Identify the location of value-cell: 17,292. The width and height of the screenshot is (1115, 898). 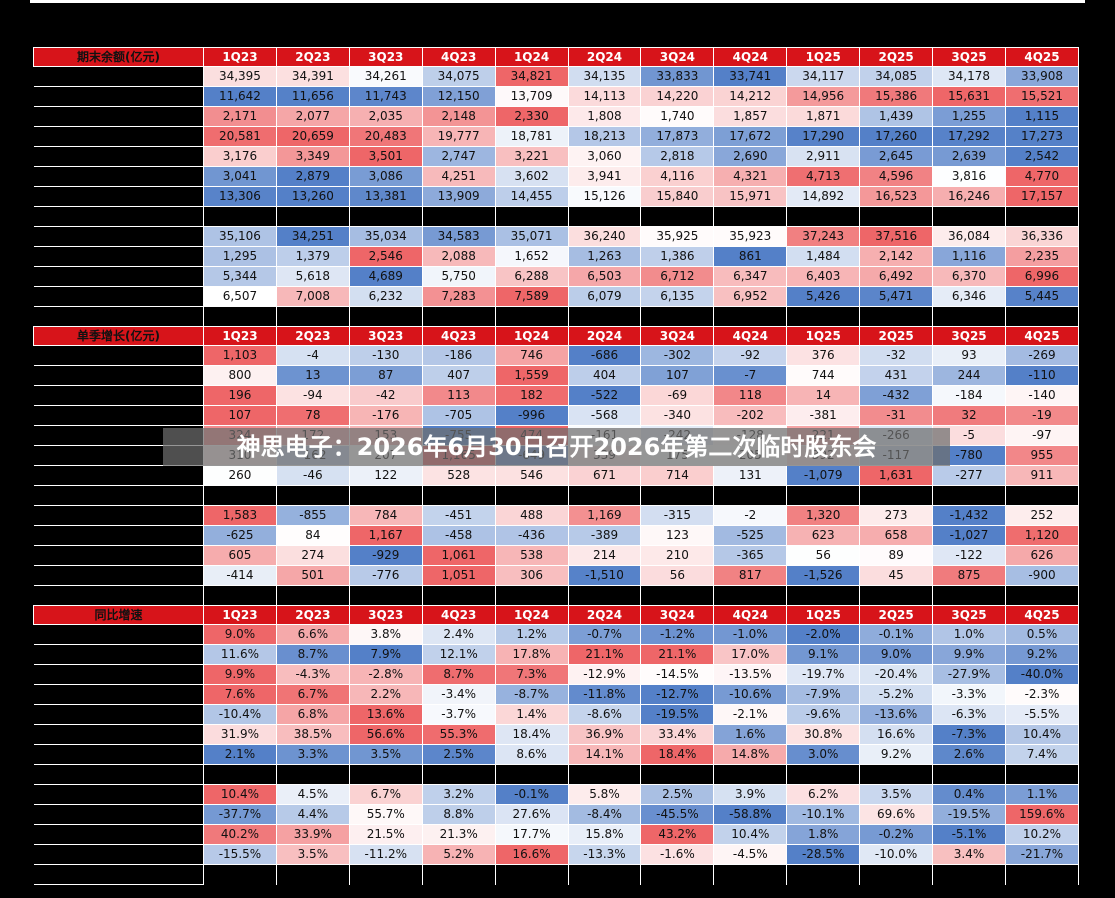
(969, 136).